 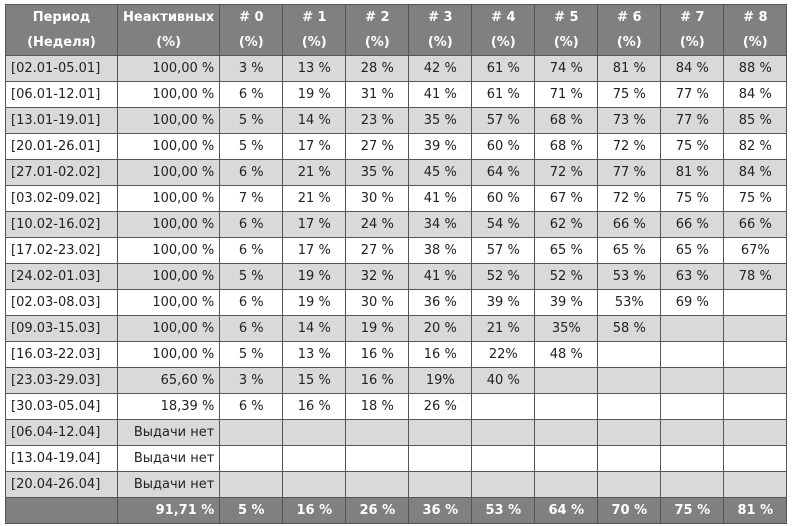 I want to click on period-cell: [27.01-02.02], so click(x=61, y=172).